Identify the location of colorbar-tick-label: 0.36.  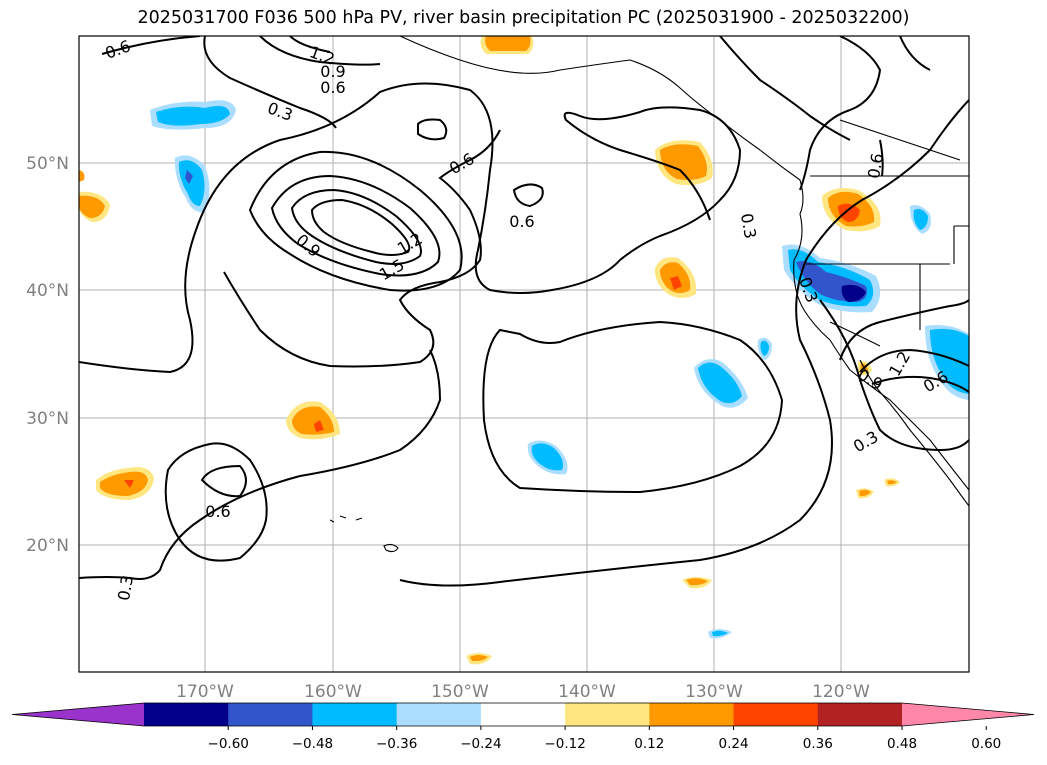
(818, 744).